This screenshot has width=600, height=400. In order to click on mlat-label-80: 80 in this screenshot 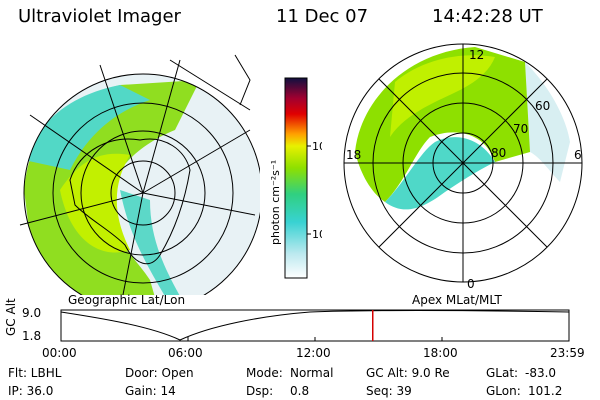, I will do `click(498, 153)`.